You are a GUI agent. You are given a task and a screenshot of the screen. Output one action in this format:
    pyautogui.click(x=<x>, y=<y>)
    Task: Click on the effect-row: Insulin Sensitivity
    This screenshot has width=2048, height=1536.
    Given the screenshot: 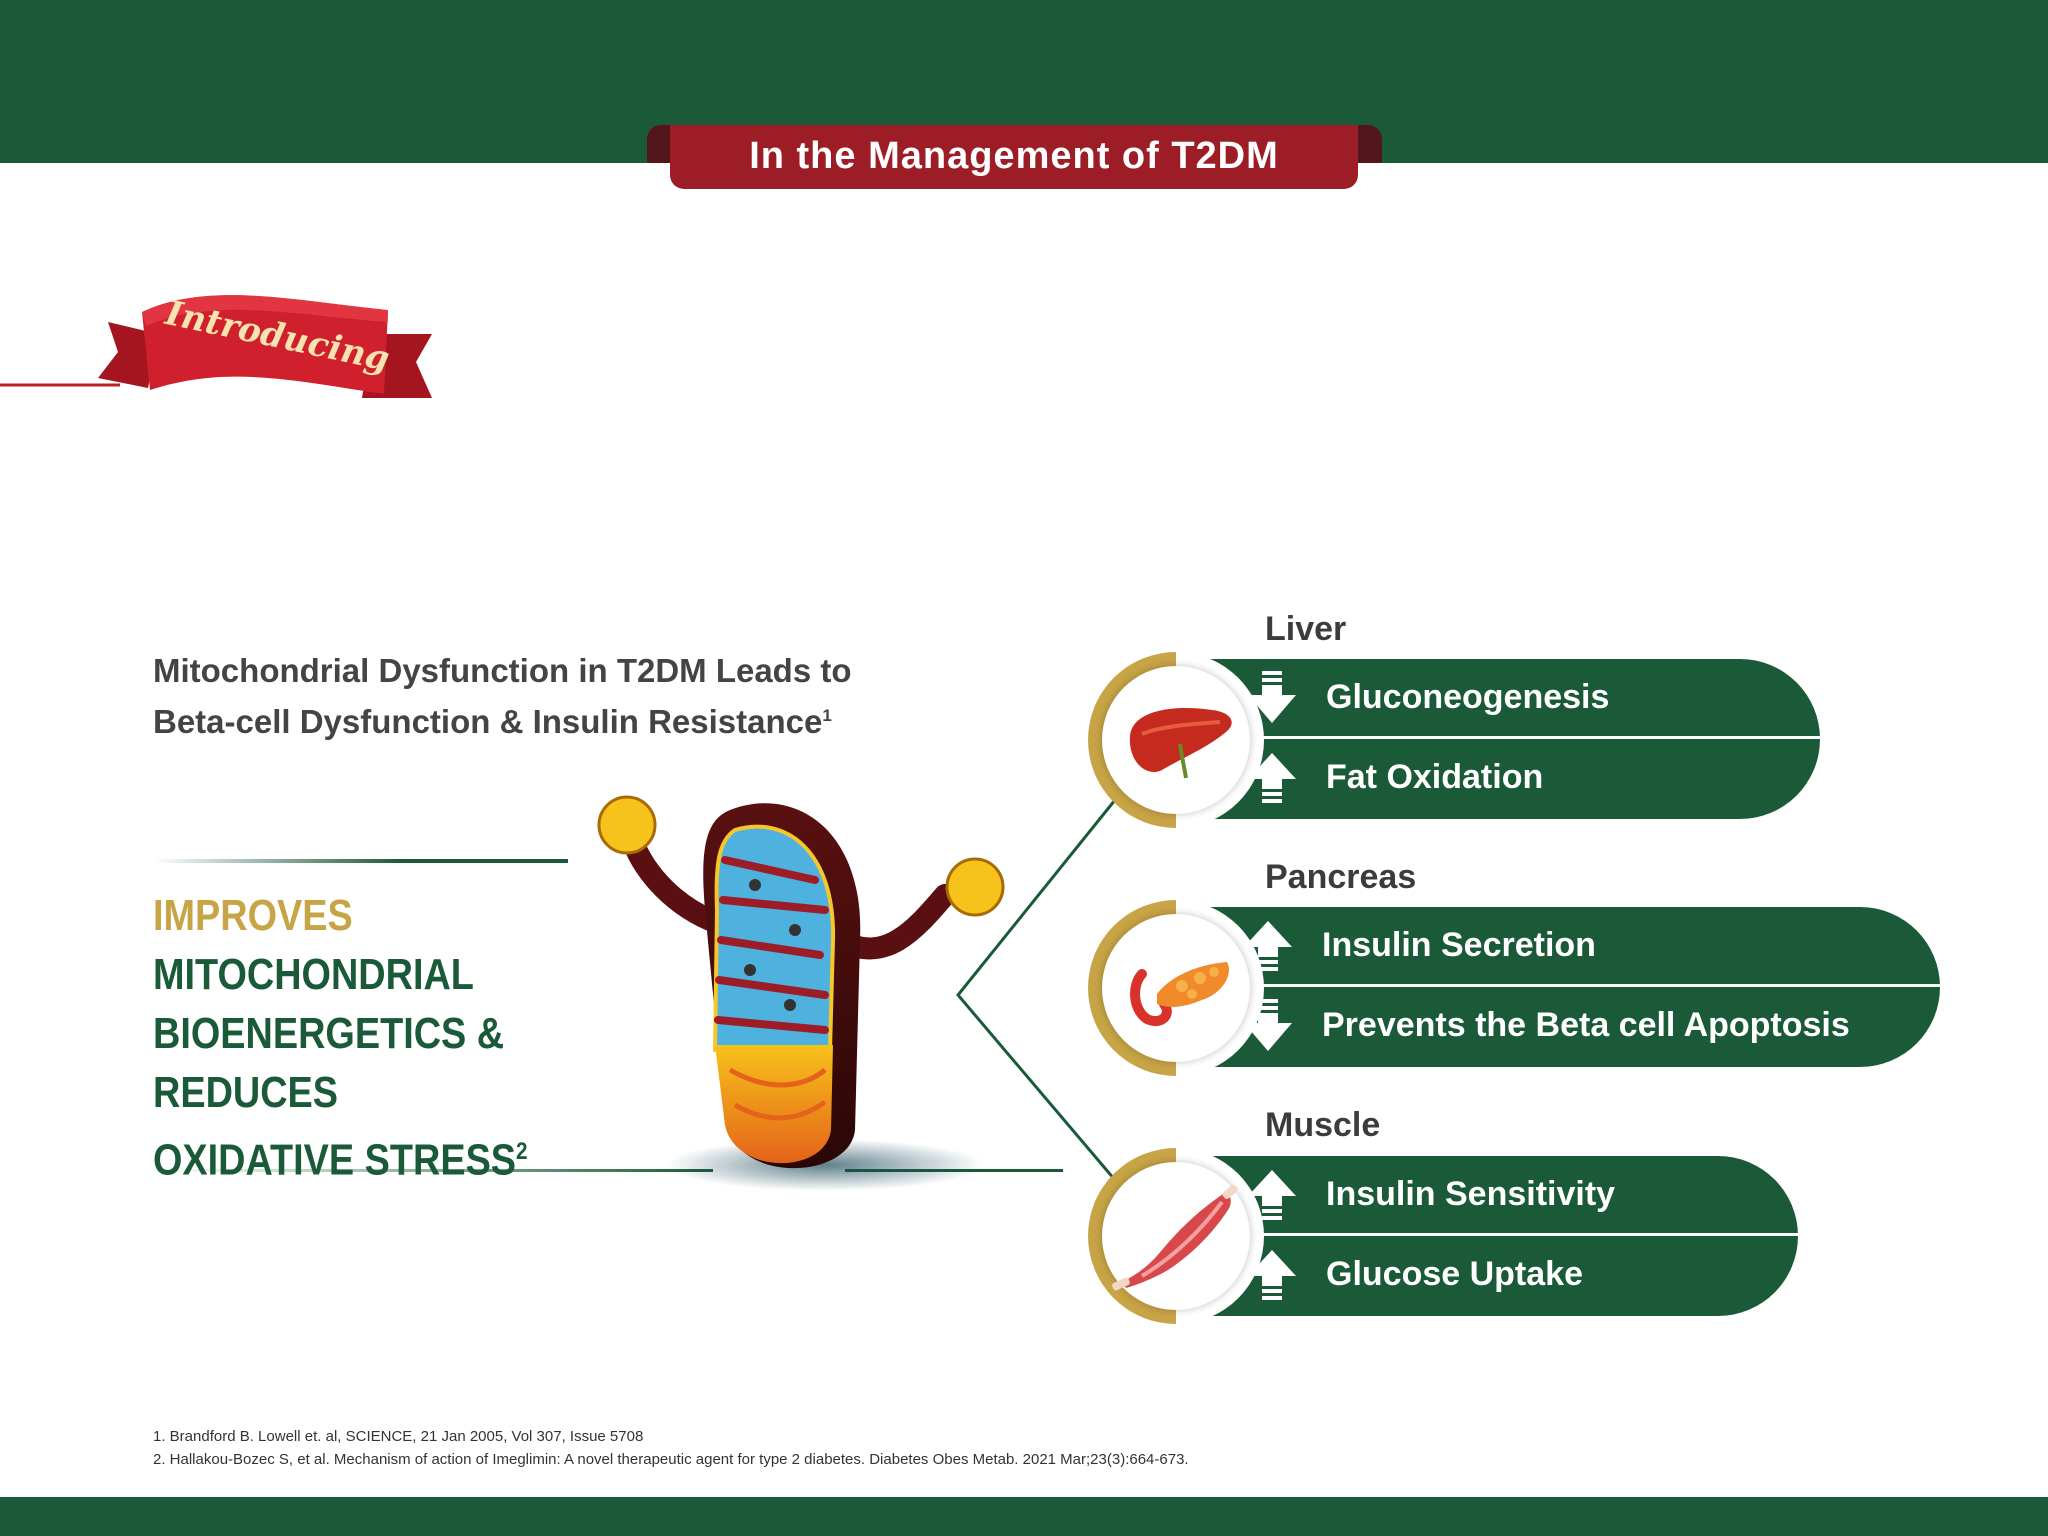 What is the action you would take?
    pyautogui.click(x=1402, y=1194)
    